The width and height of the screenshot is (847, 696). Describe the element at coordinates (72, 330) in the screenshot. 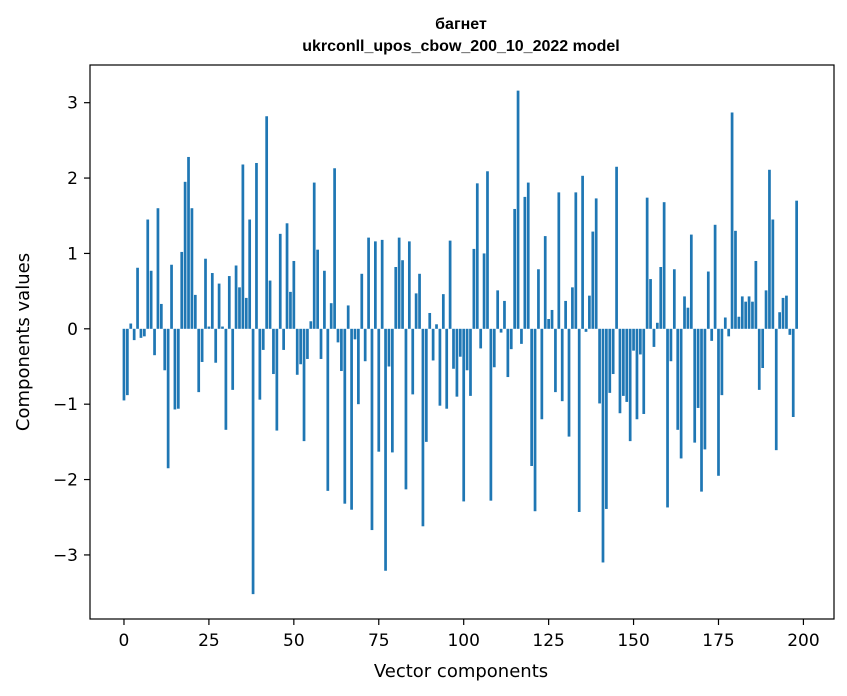

I see `y-tick-label: 0` at that location.